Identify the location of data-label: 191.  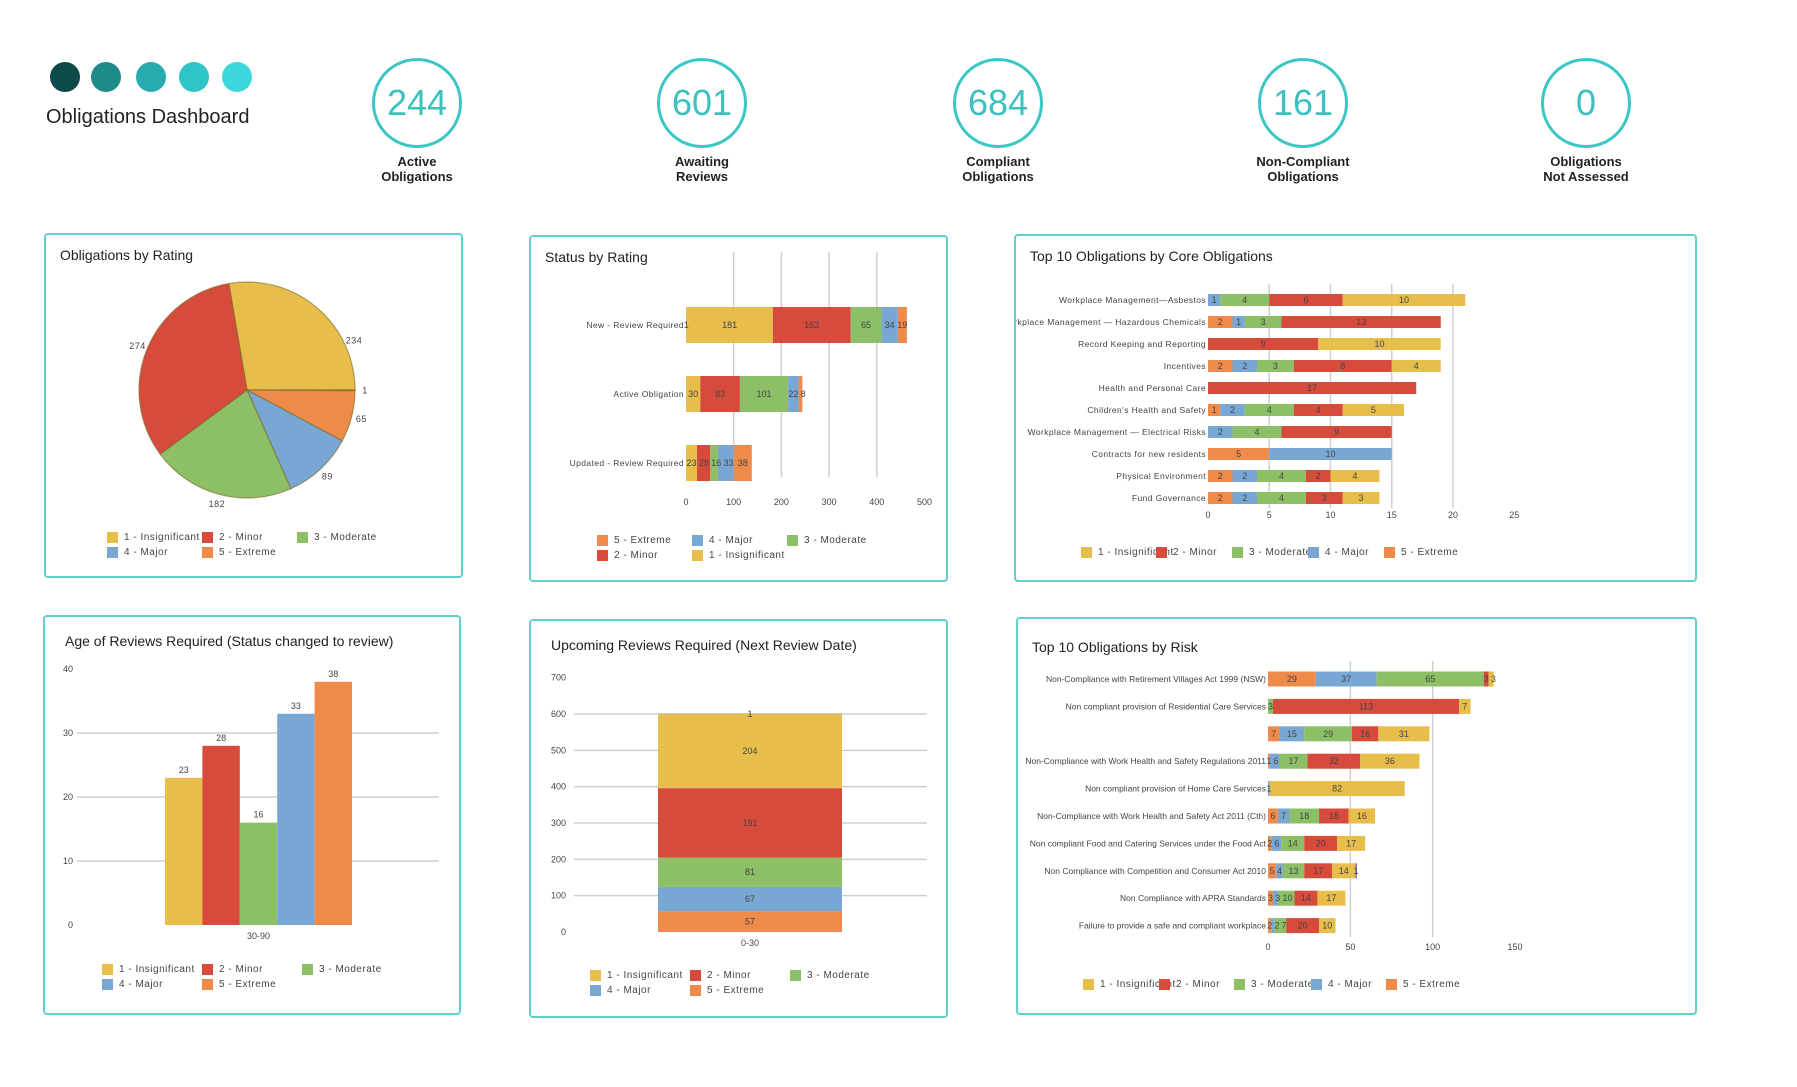
(749, 823).